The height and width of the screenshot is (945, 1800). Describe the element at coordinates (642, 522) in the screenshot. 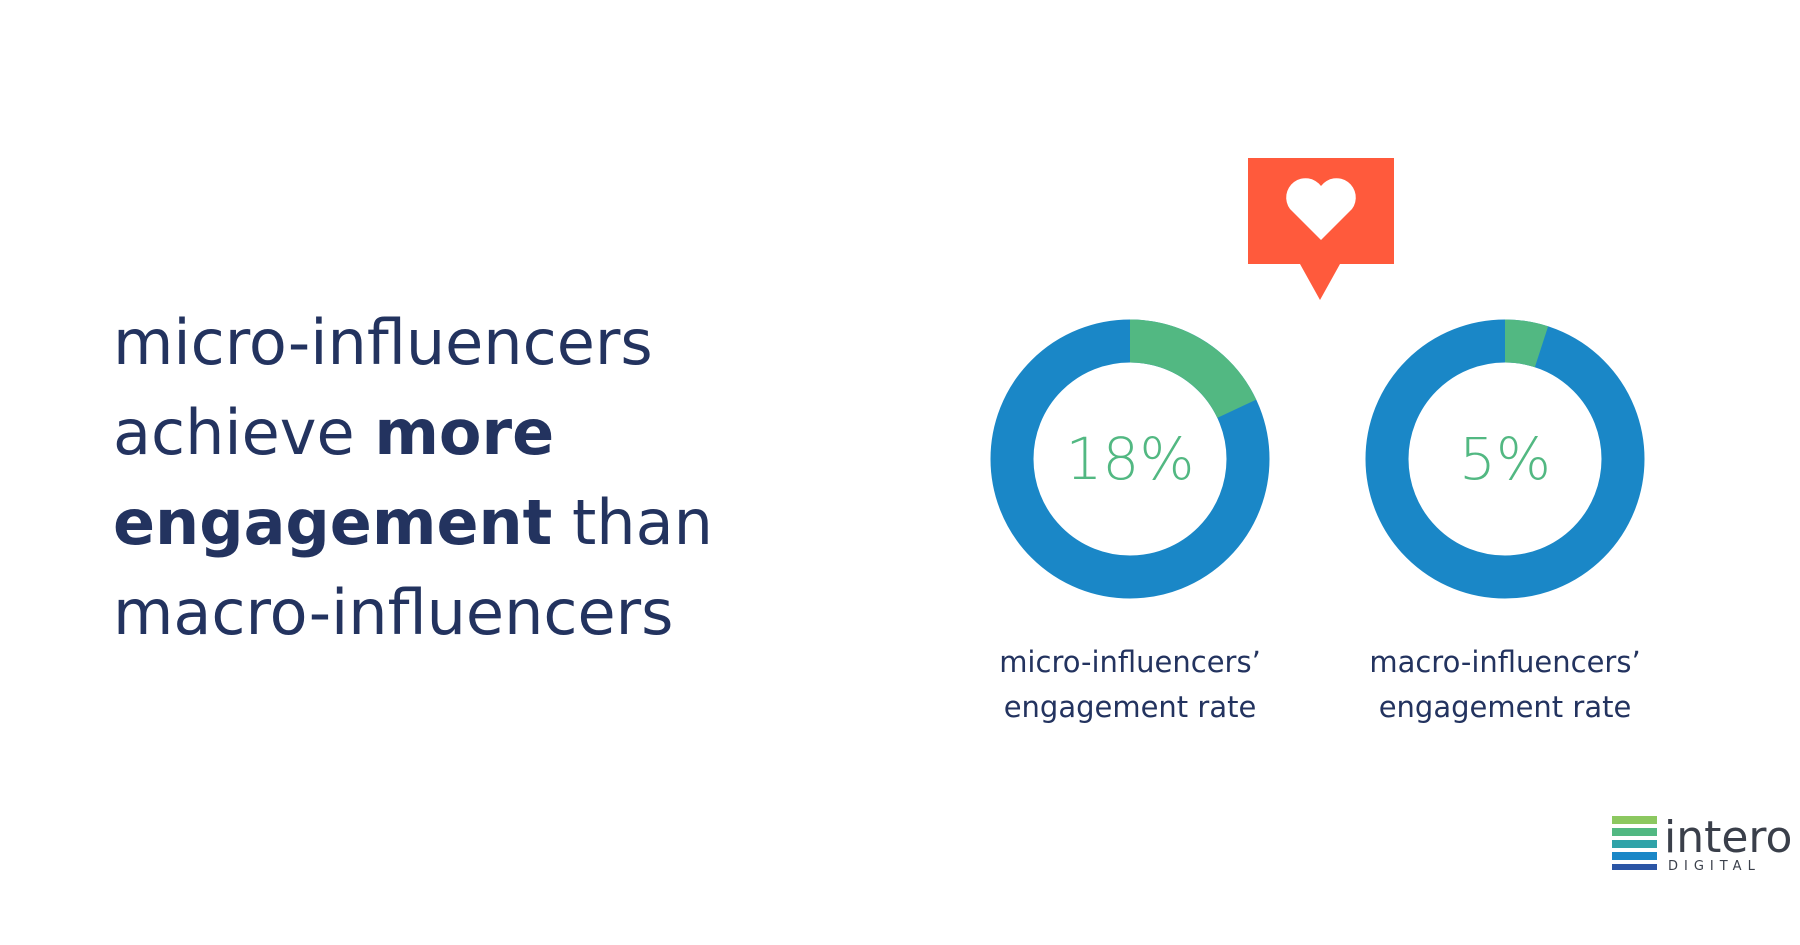

I see `headline-text: than` at that location.